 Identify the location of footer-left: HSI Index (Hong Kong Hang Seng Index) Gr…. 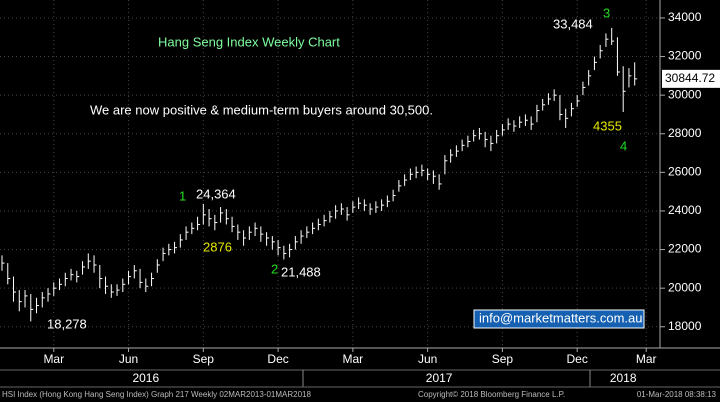
(156, 394).